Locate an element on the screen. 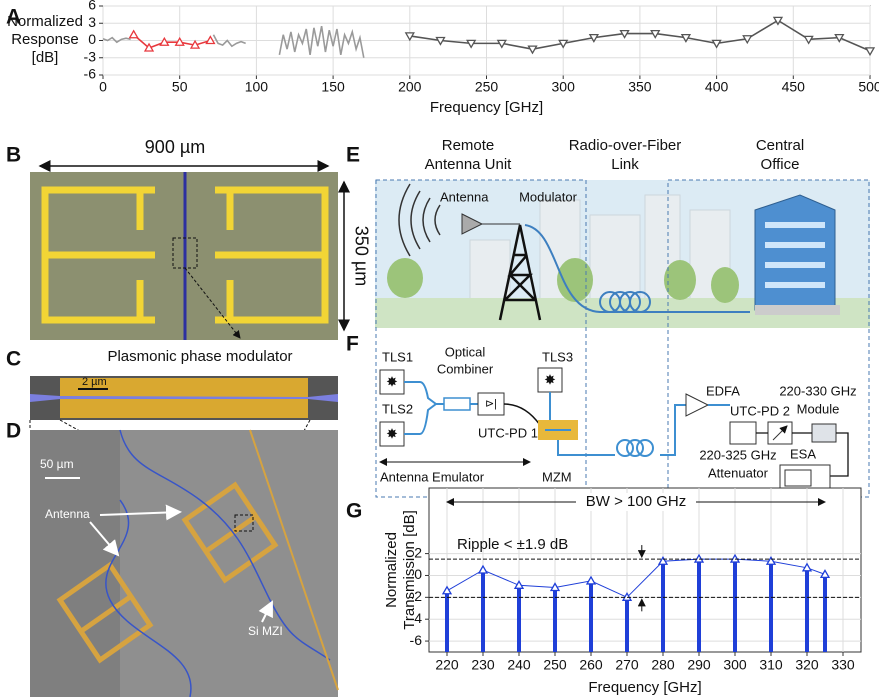 The height and width of the screenshot is (697, 879). plot-area is located at coordinates (645, 570).